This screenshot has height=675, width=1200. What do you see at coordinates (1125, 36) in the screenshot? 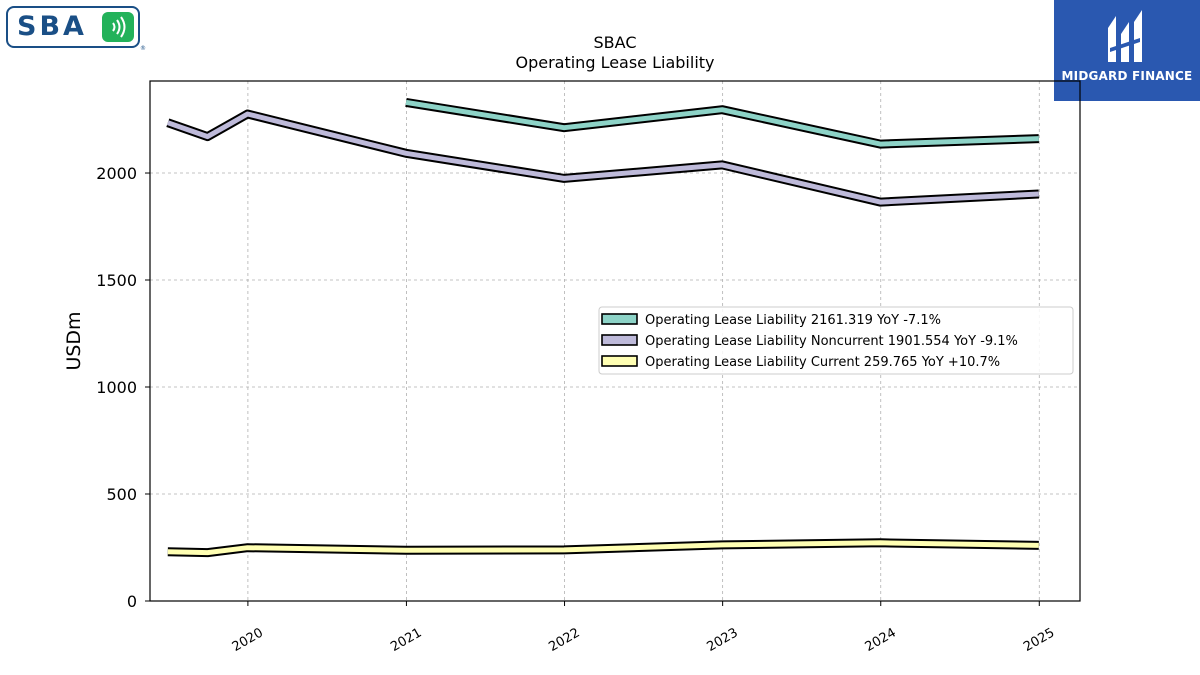
I see `midgard-emblem-icon` at bounding box center [1125, 36].